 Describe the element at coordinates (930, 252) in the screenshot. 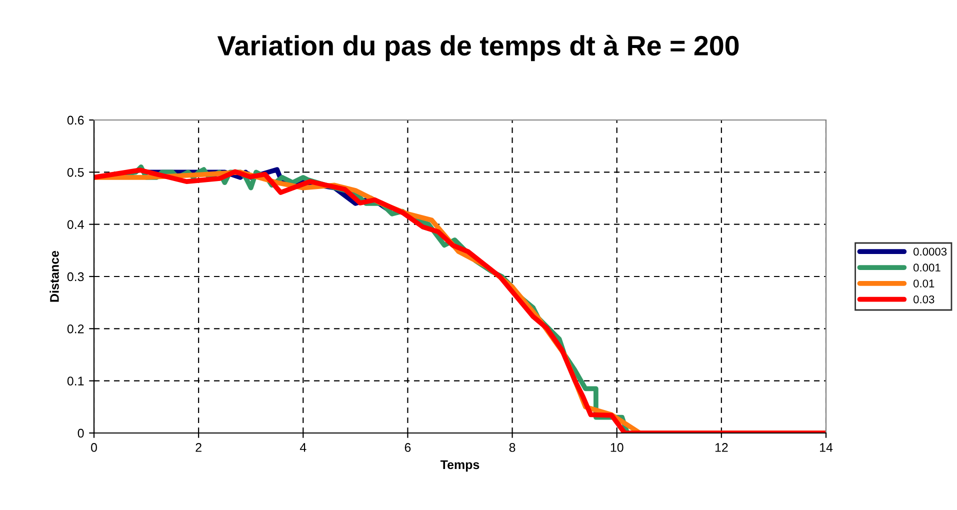

I see `legend-label: 0.0003` at that location.